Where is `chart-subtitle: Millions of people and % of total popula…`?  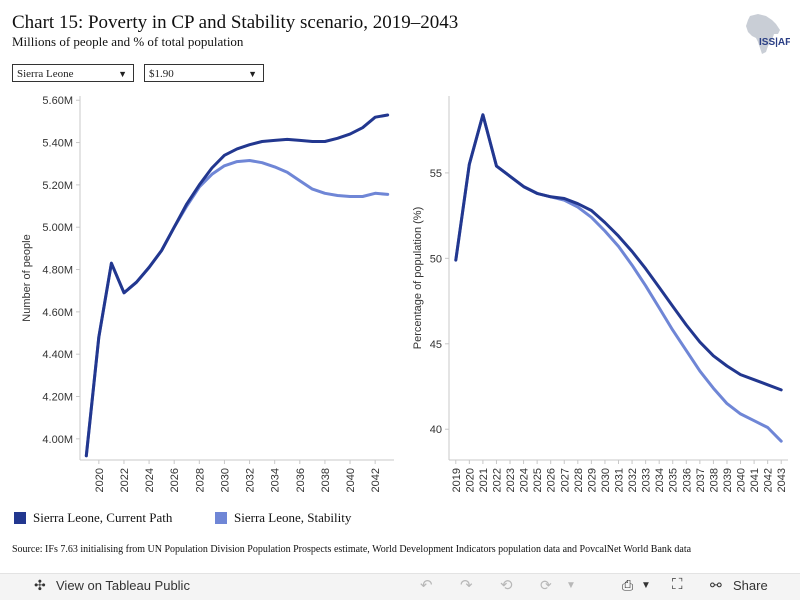 chart-subtitle: Millions of people and % of total popula… is located at coordinates (128, 41).